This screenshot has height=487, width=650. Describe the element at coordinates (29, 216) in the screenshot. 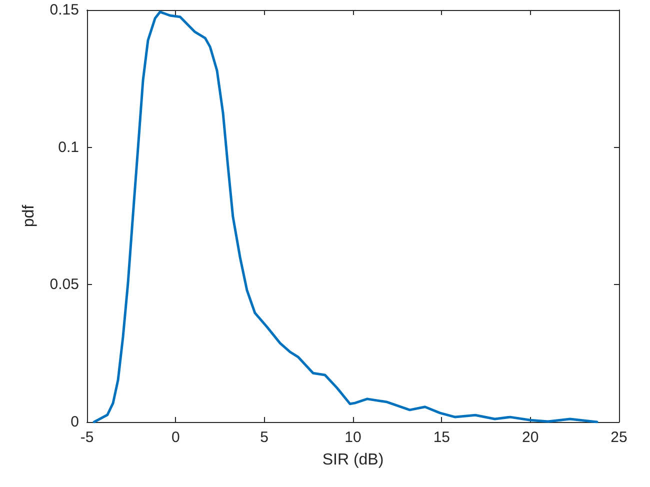

I see `y-axis-title: pdf` at that location.